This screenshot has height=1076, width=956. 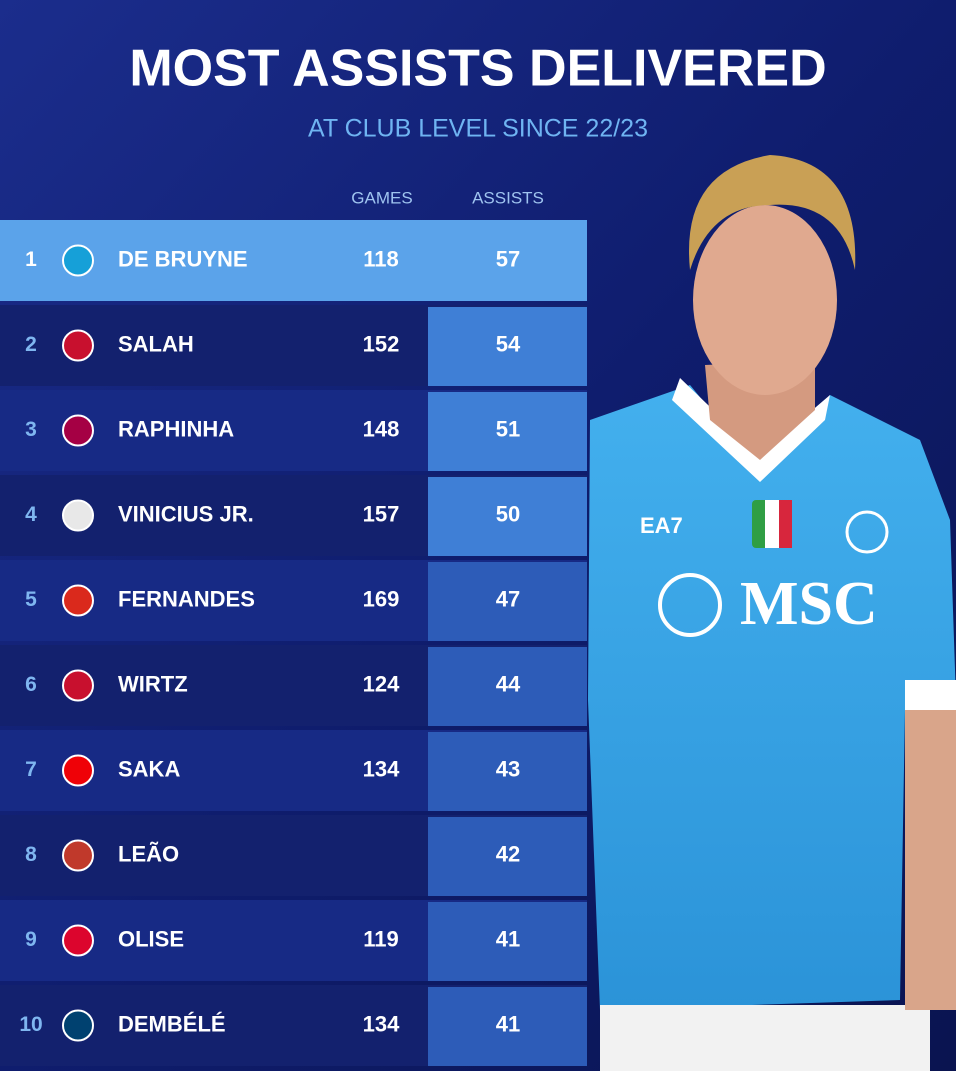 I want to click on column-header: ASSISTS, so click(x=508, y=197).